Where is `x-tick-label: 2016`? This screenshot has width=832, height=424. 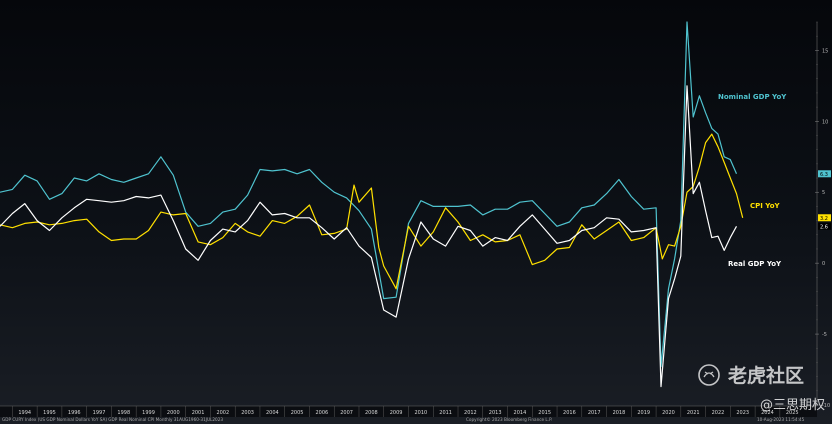 x-tick-label: 2016 is located at coordinates (569, 413).